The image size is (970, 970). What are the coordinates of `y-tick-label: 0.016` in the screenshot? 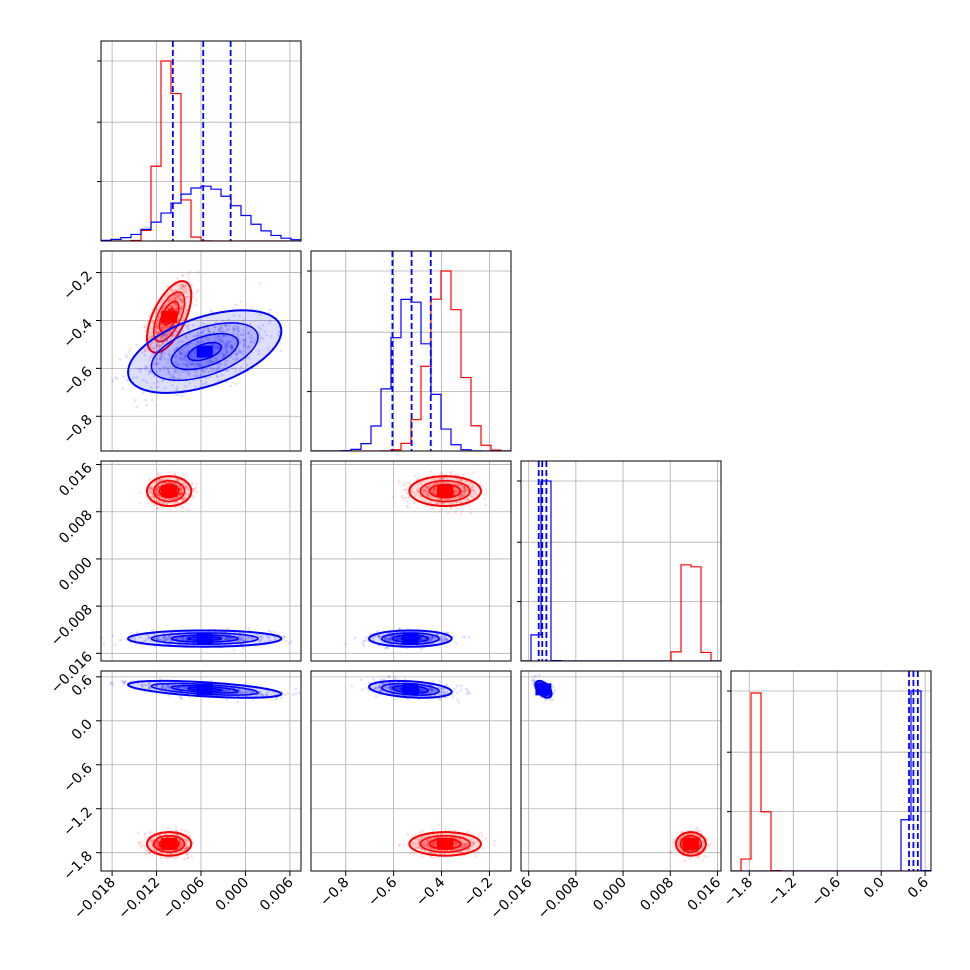 It's located at (76, 480).